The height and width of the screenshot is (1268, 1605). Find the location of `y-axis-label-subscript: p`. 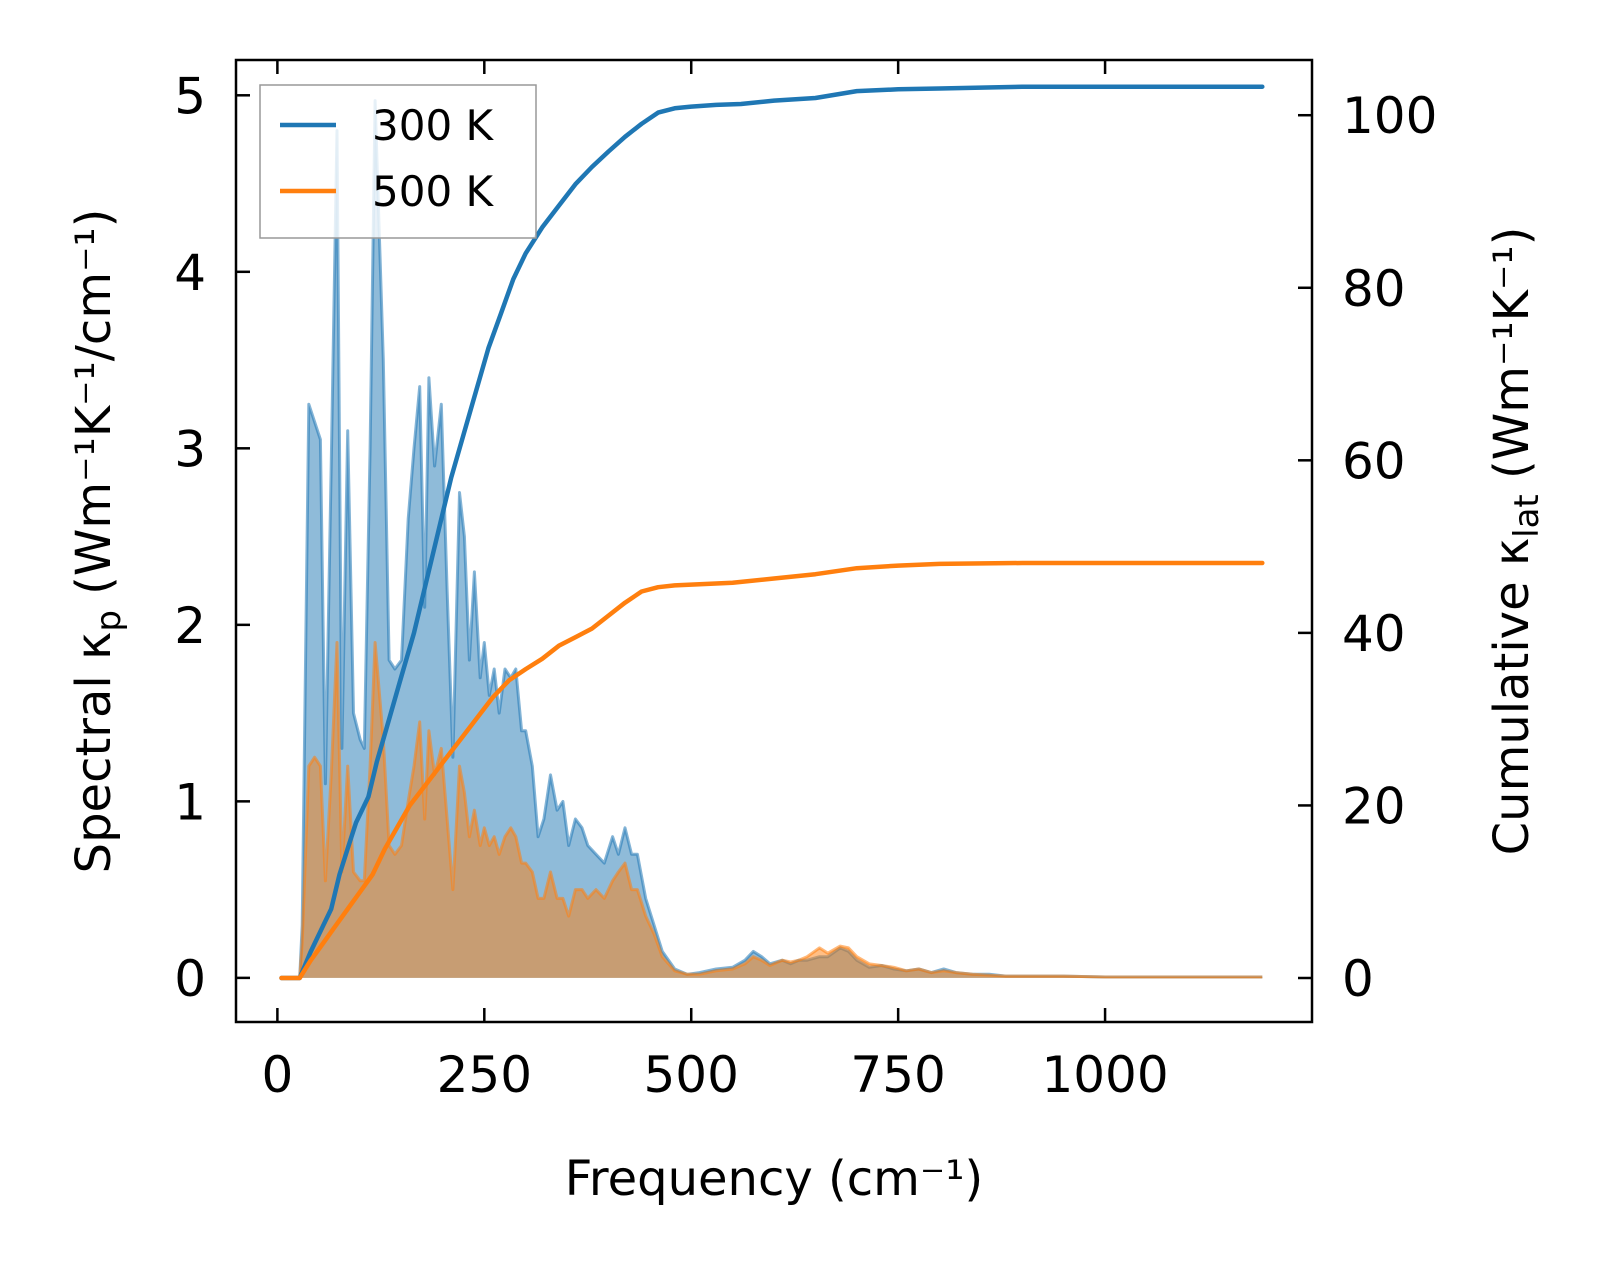

y-axis-label-subscript: p is located at coordinates (109, 621).